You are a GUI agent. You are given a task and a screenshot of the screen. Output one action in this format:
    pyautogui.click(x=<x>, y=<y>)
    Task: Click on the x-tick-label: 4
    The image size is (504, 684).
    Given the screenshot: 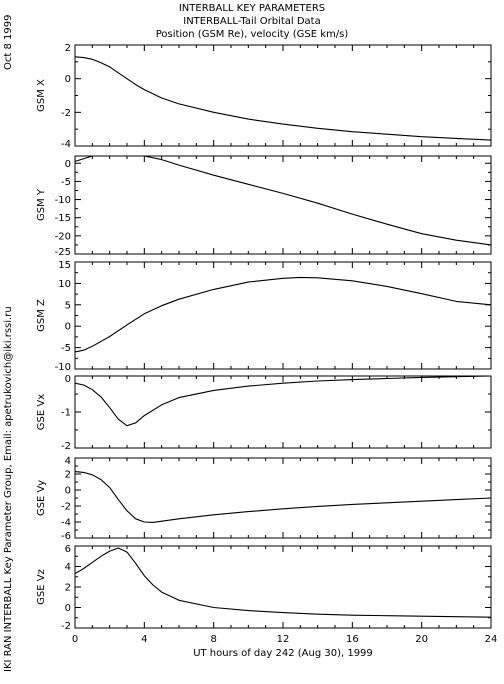 What is the action you would take?
    pyautogui.click(x=144, y=639)
    